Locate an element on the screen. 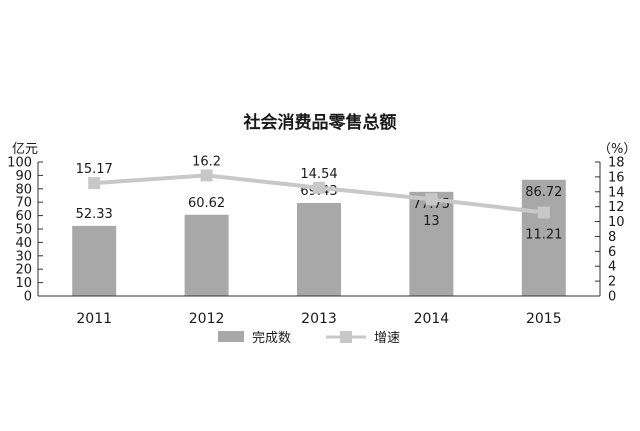 This screenshot has height=431, width=640. category-axis: 2011 2012 2013 2014 2015 is located at coordinates (319, 311).